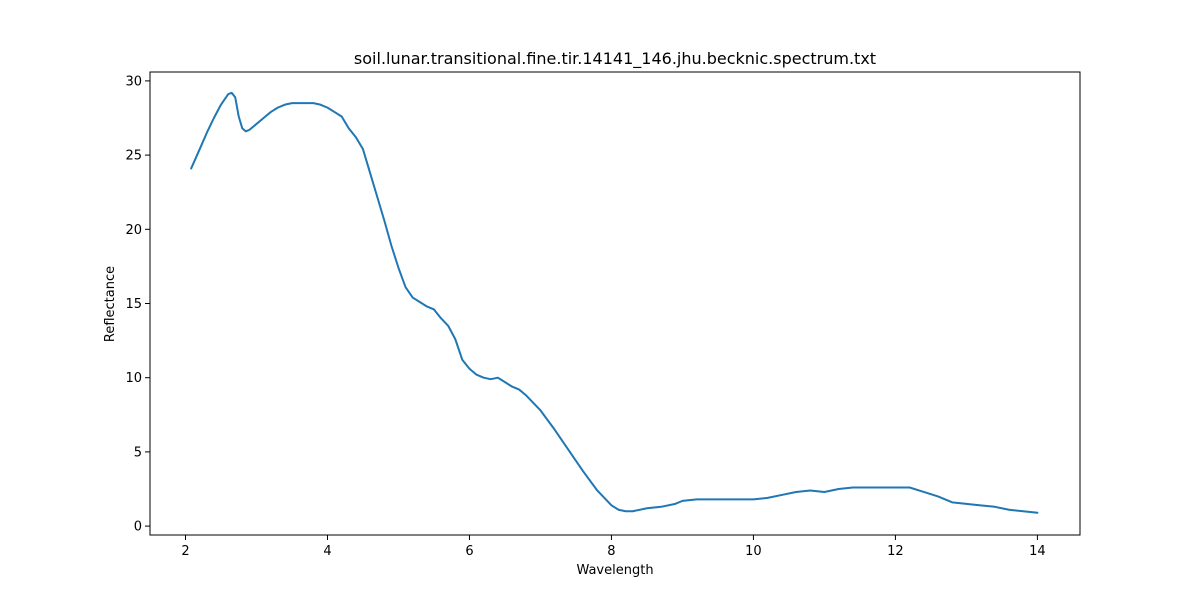 The width and height of the screenshot is (1200, 600). Describe the element at coordinates (185, 551) in the screenshot. I see `x-tick-label: 2` at that location.